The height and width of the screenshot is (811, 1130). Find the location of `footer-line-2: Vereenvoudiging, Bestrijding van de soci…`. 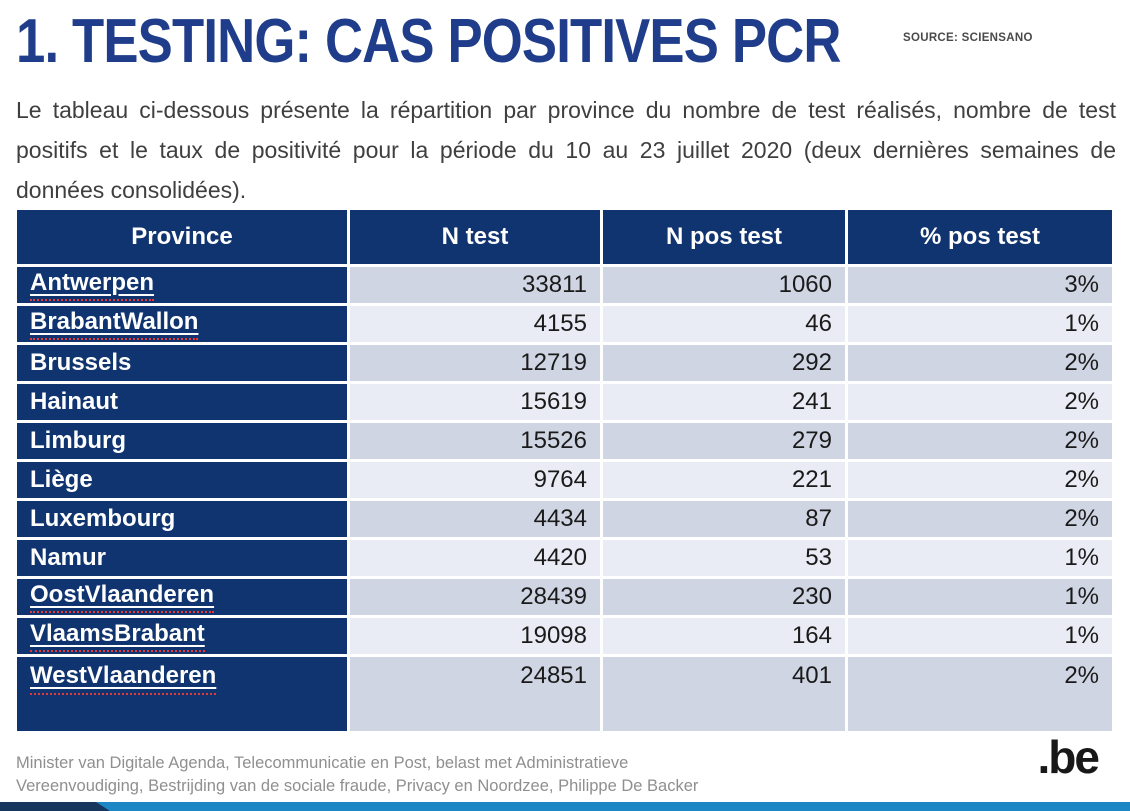

footer-line-2: Vereenvoudiging, Bestrijding van de soci… is located at coordinates (357, 786).